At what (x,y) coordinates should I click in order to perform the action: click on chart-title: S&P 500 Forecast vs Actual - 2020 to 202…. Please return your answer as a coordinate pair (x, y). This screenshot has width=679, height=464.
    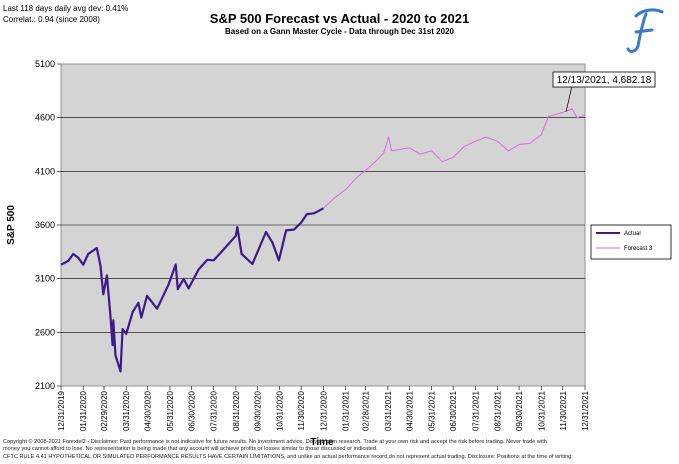
    Looking at the image, I should click on (339, 18).